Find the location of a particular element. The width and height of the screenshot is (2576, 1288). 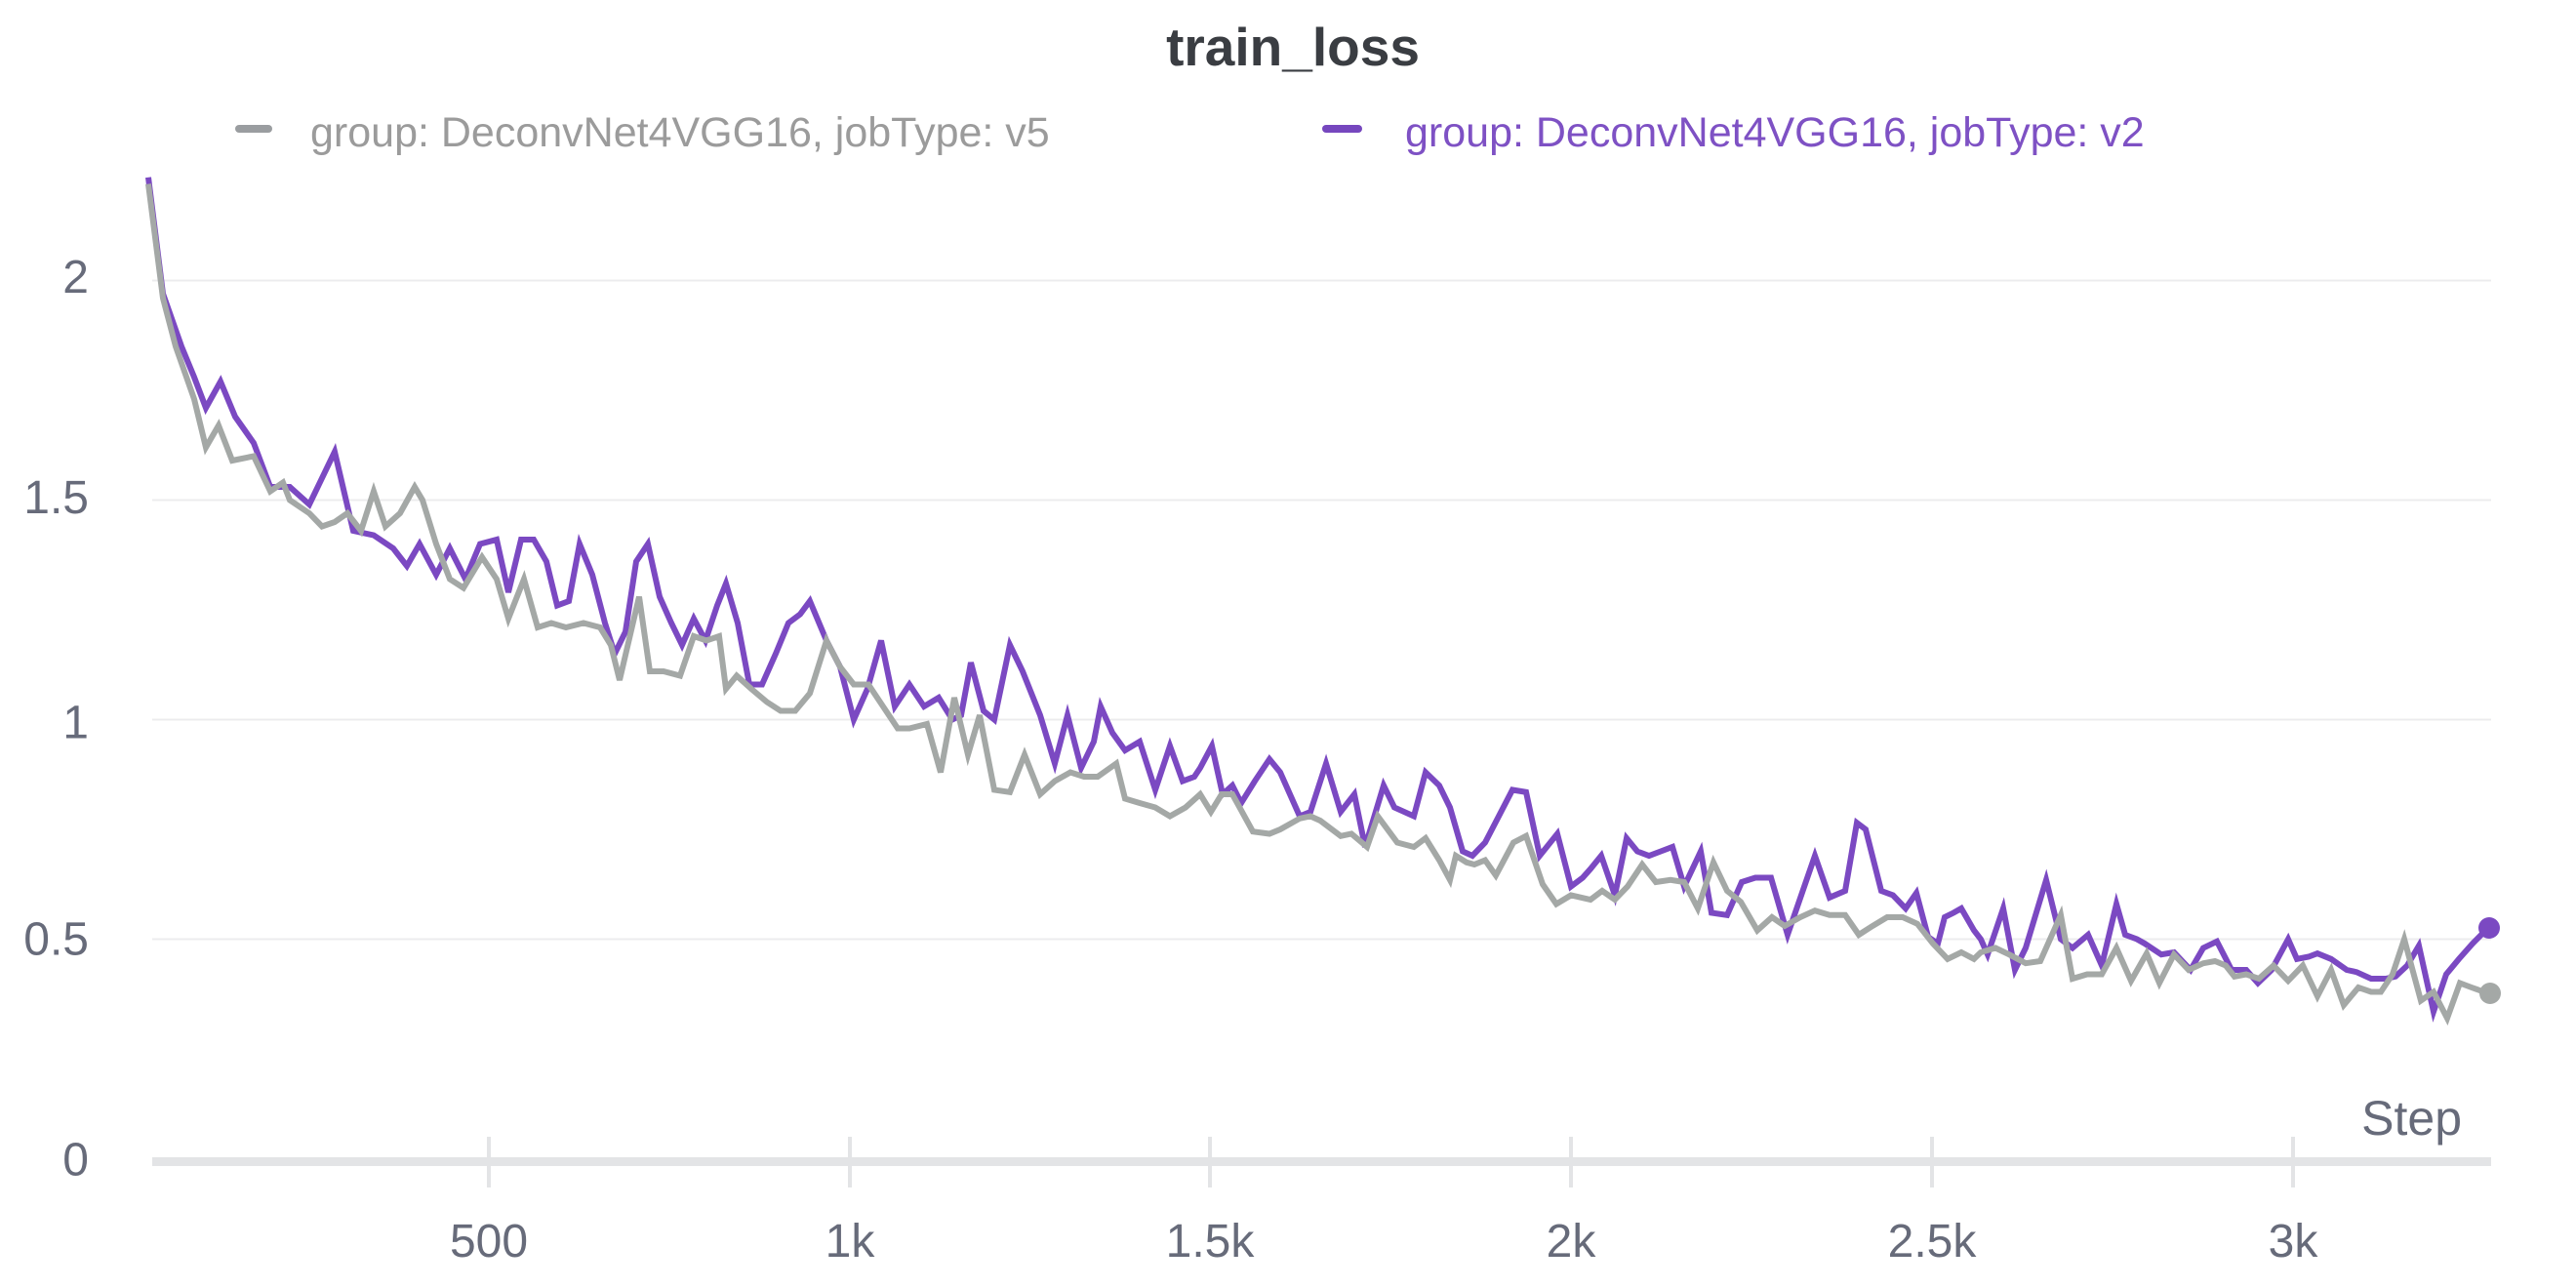

svg-text: 0.5 is located at coordinates (56, 940).